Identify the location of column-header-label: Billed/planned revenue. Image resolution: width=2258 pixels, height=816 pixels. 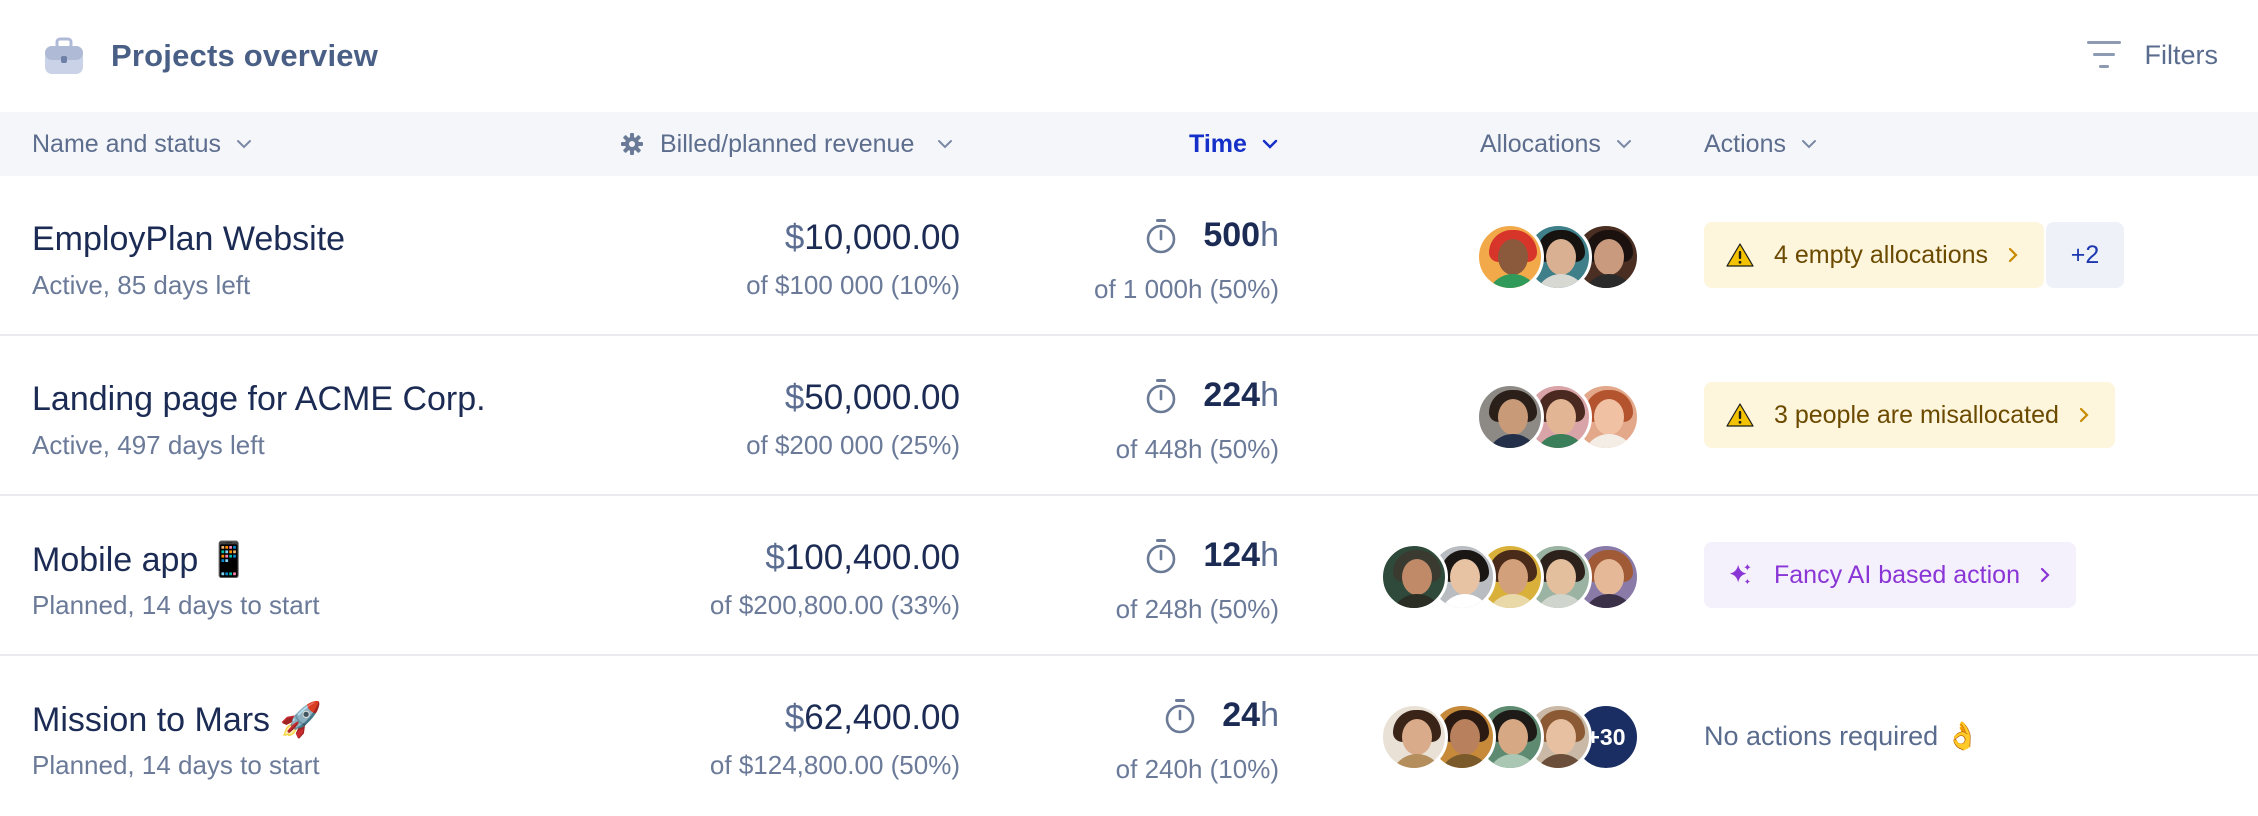
(787, 143).